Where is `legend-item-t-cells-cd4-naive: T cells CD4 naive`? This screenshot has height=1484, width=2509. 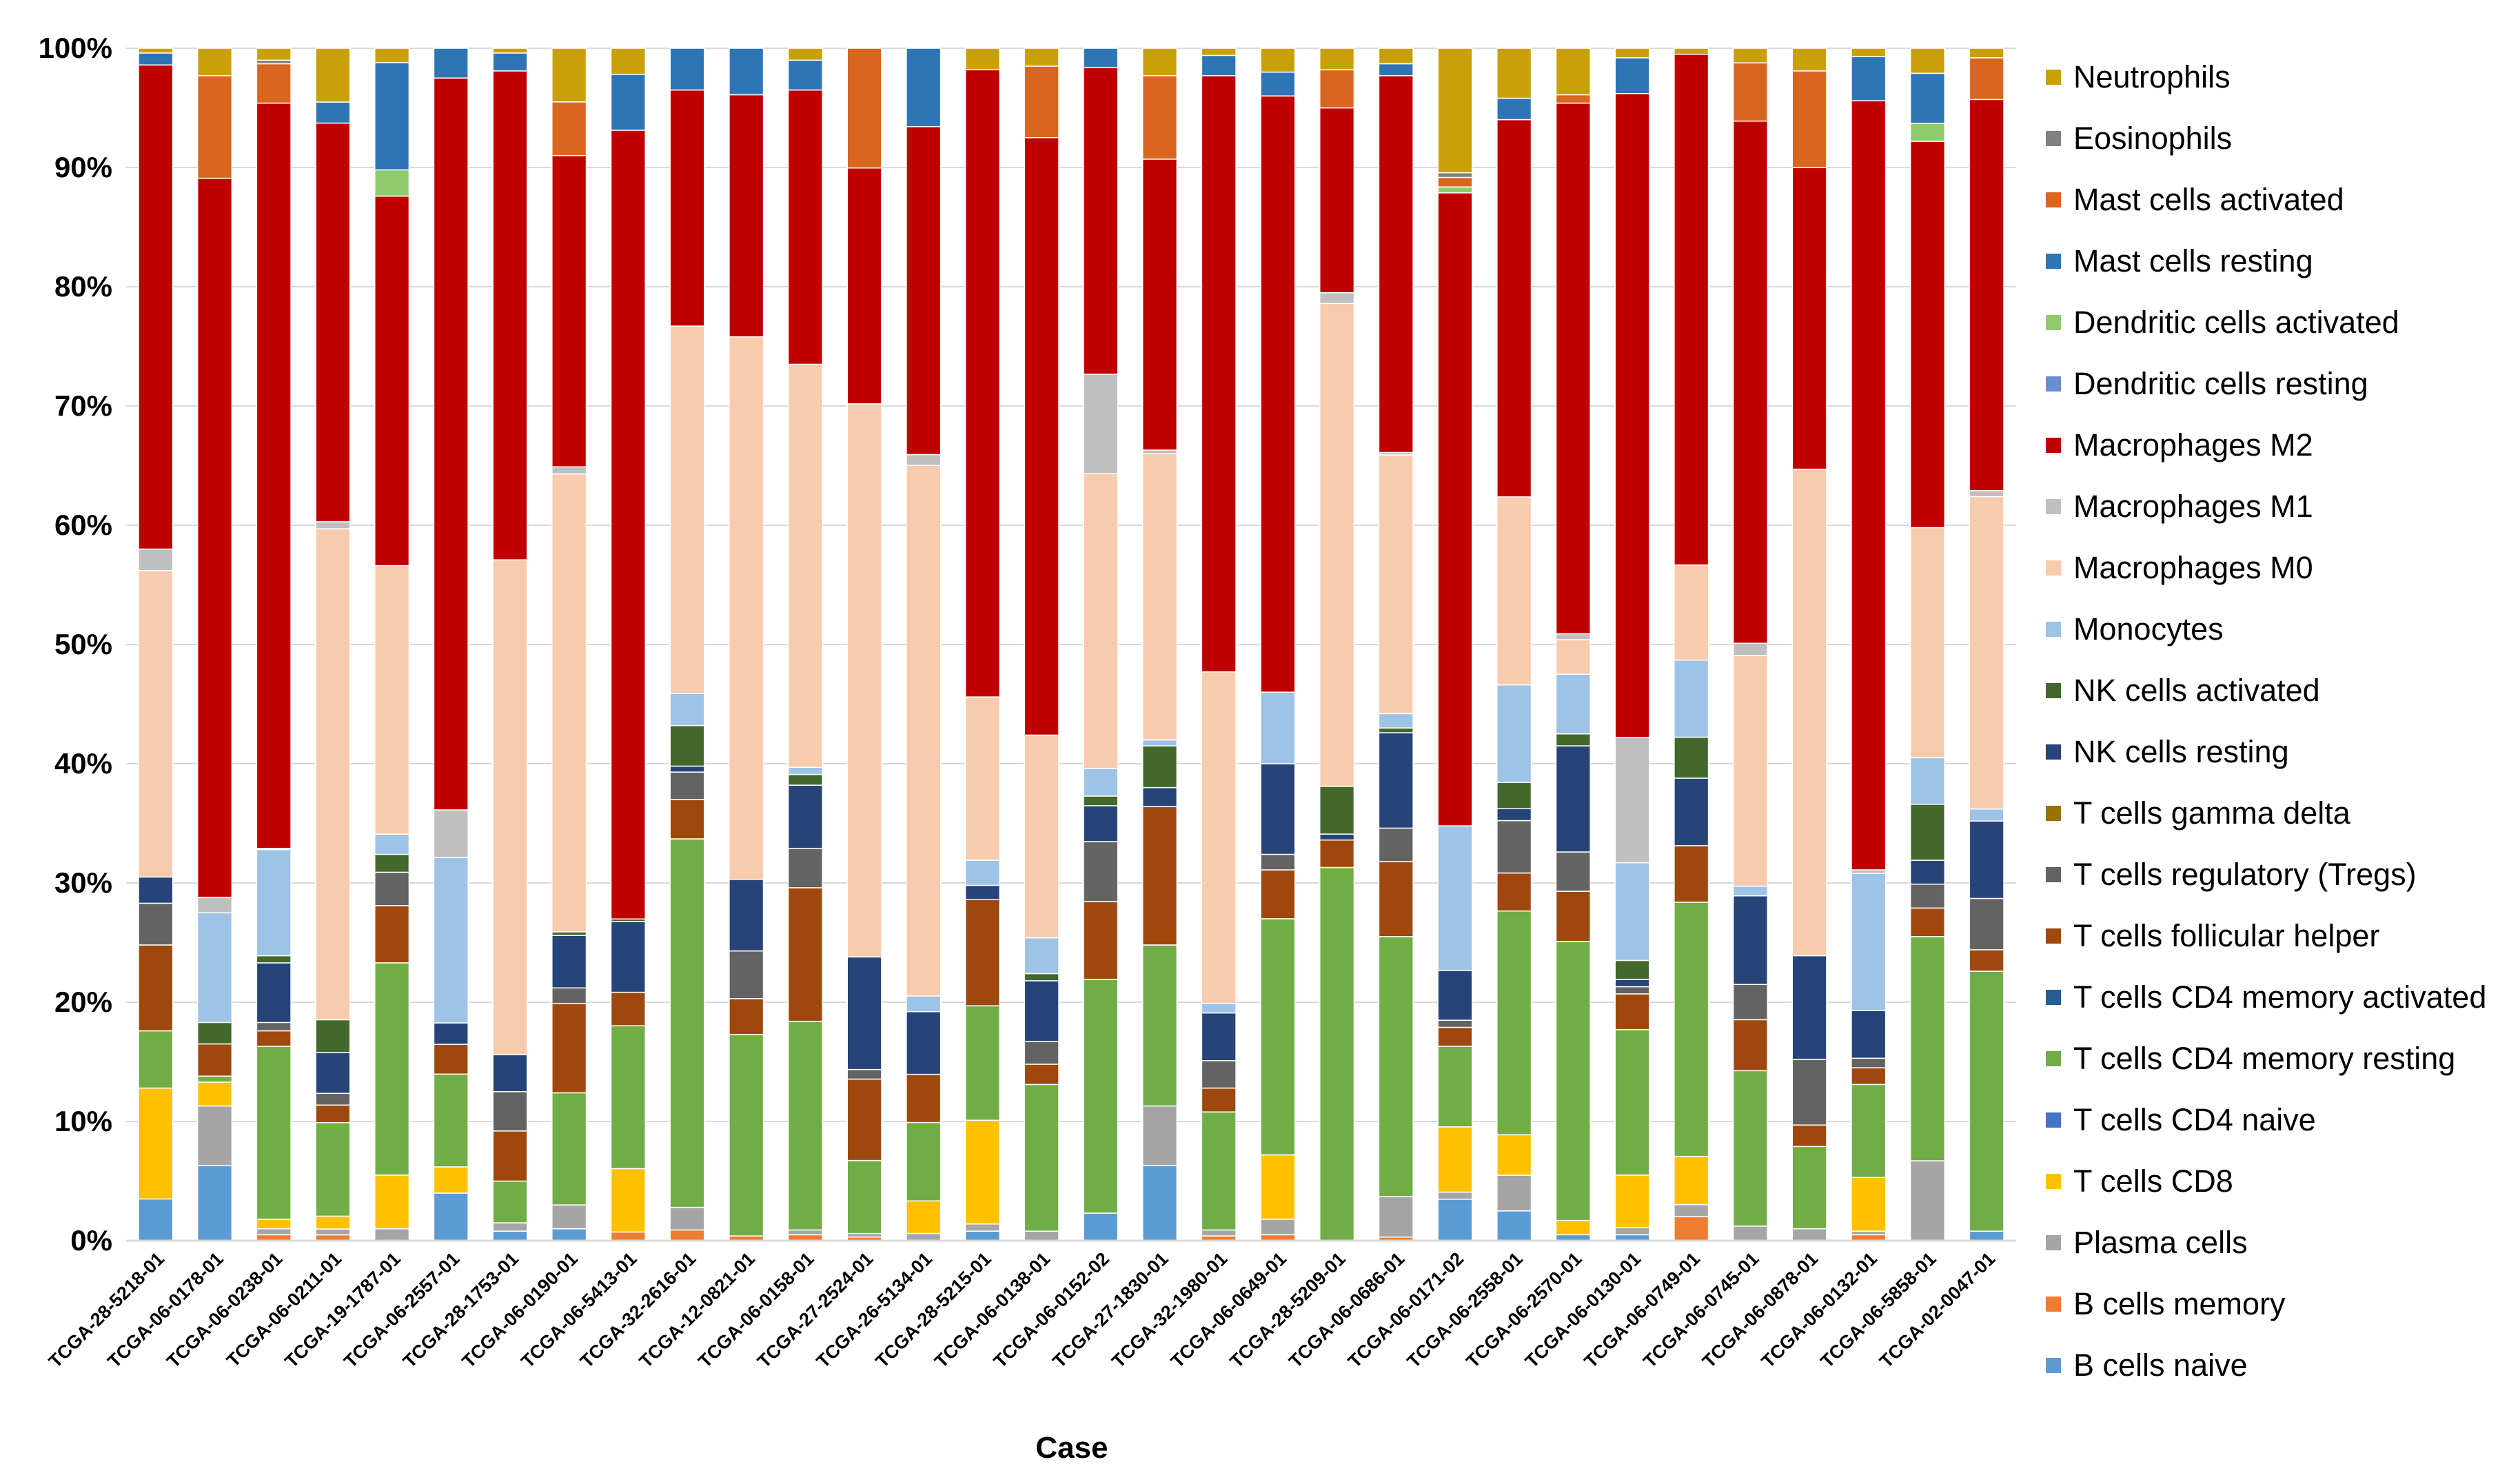
legend-item-t-cells-cd4-naive: T cells CD4 naive is located at coordinates (2181, 1119).